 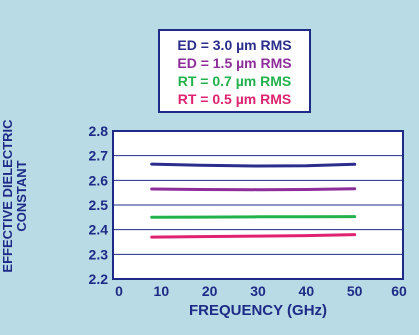 What do you see at coordinates (99, 180) in the screenshot?
I see `y-tick-label: 2.6` at bounding box center [99, 180].